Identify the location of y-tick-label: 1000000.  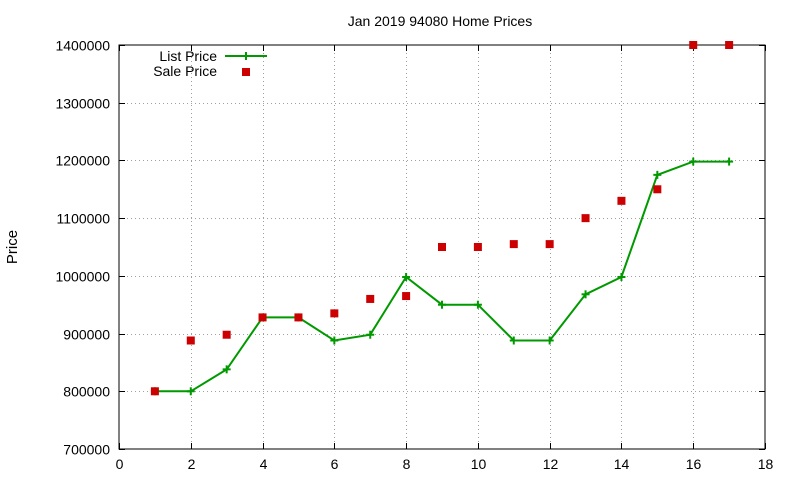
(82, 277).